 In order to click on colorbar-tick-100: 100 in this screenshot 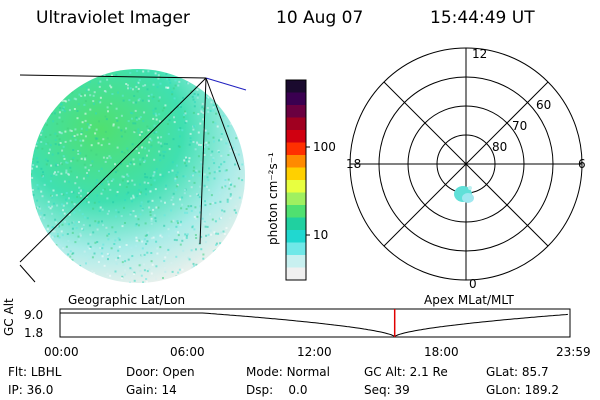, I will do `click(324, 147)`.